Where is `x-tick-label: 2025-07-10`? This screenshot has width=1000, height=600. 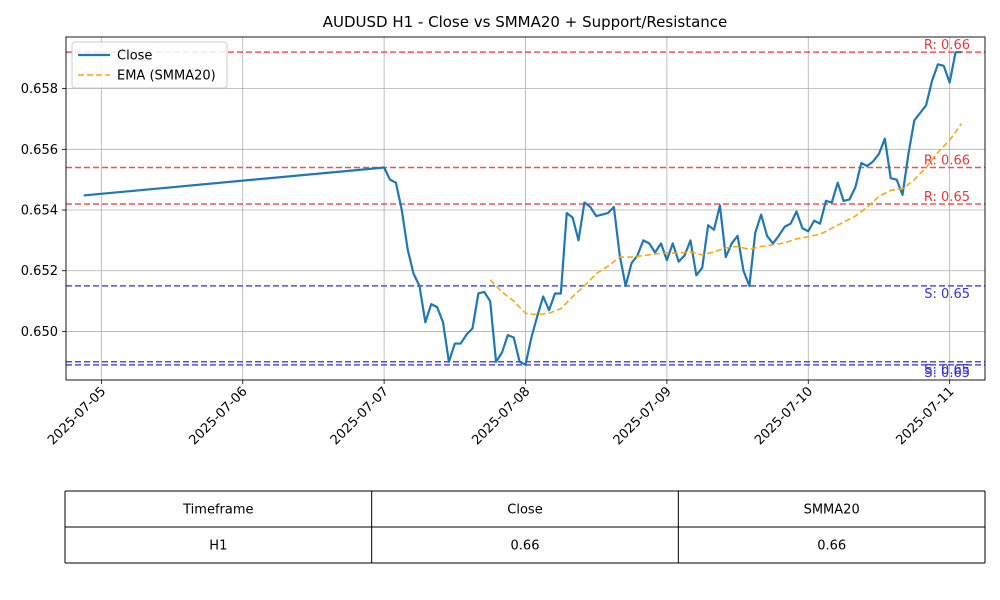 x-tick-label: 2025-07-10 is located at coordinates (784, 416).